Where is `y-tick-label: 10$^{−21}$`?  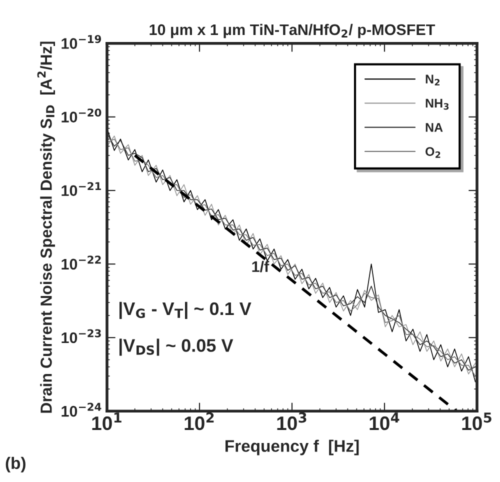 y-tick-label: 10$^{−21}$ is located at coordinates (81, 189).